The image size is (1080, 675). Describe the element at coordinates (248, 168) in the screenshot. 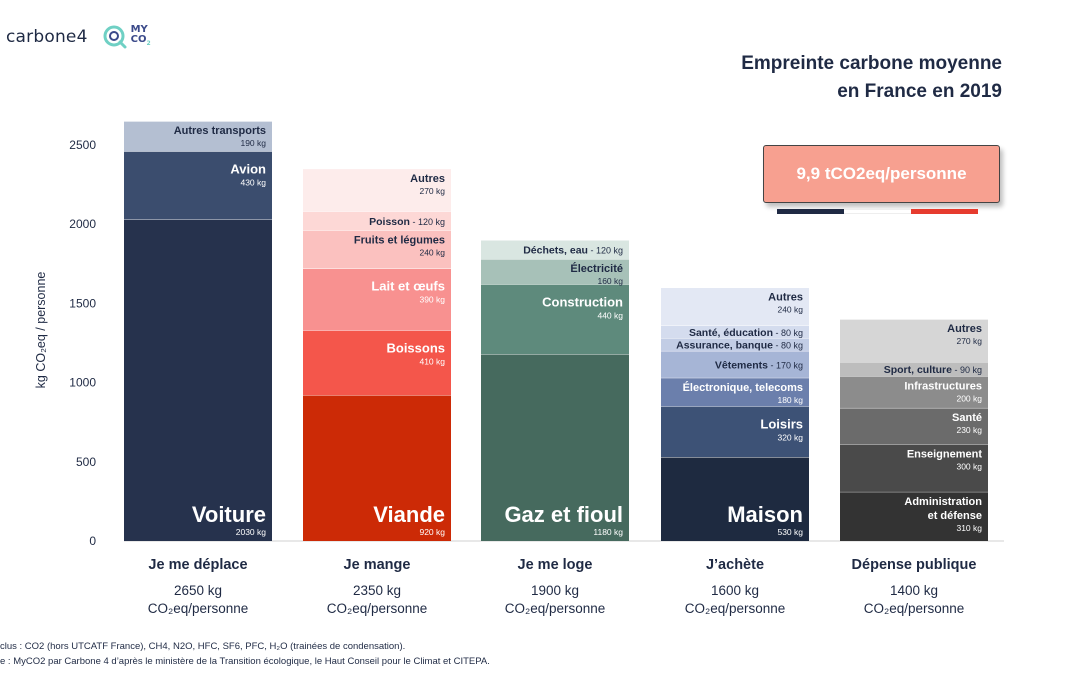

I see `segment-label-avion: Avion` at that location.